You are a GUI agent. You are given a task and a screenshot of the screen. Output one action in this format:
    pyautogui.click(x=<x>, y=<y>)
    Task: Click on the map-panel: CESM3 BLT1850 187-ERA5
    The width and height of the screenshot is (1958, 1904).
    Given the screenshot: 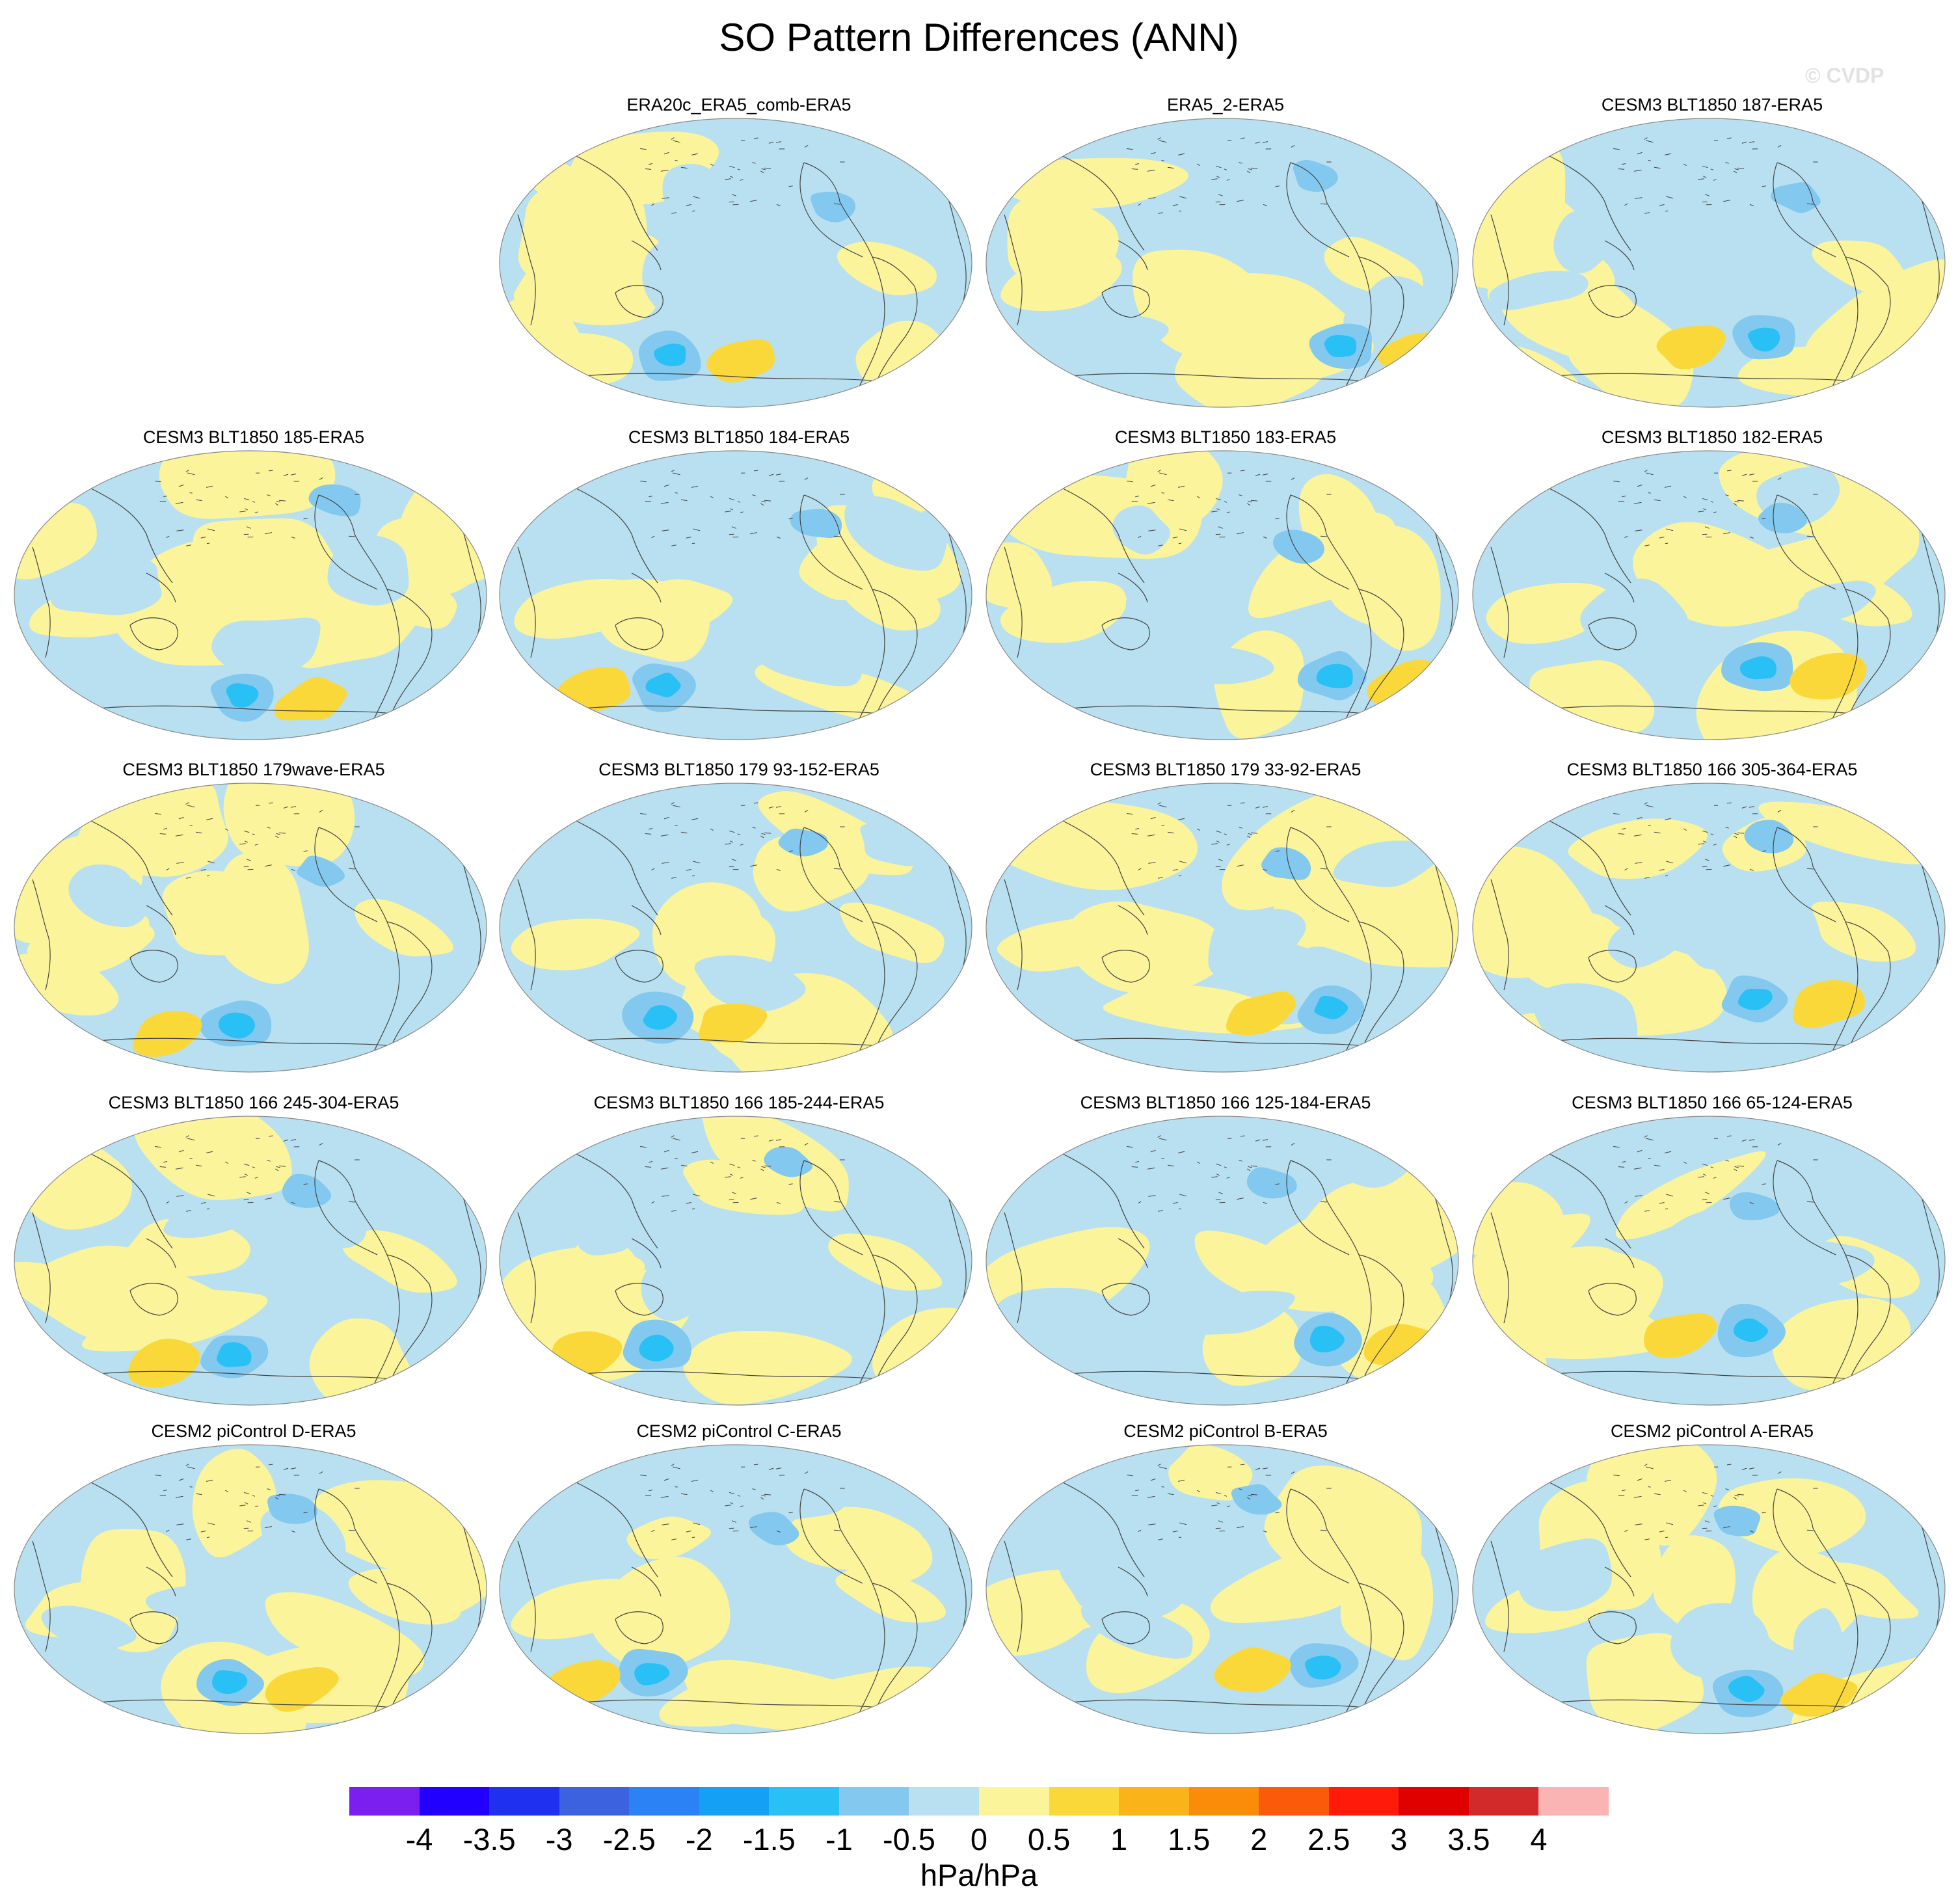 What is the action you would take?
    pyautogui.click(x=1712, y=256)
    